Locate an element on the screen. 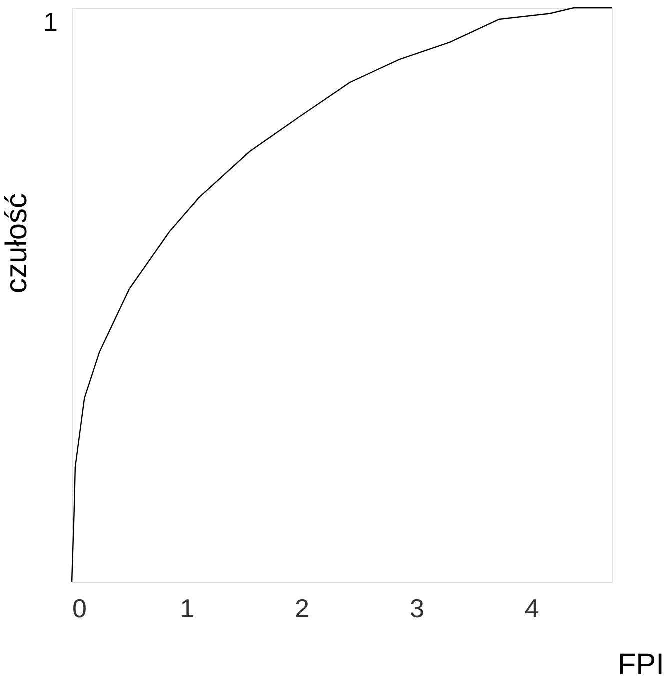 Image resolution: width=666 pixels, height=679 pixels. x-tick-label: 4 is located at coordinates (532, 609).